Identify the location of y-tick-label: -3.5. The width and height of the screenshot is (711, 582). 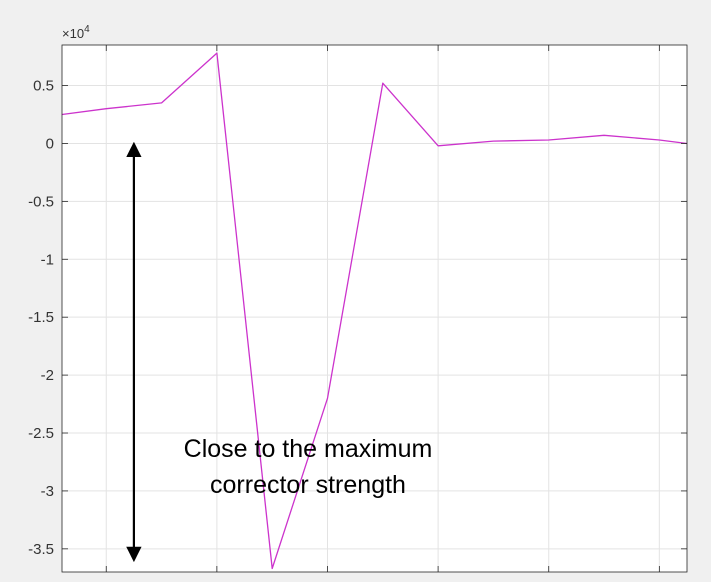
(41, 549).